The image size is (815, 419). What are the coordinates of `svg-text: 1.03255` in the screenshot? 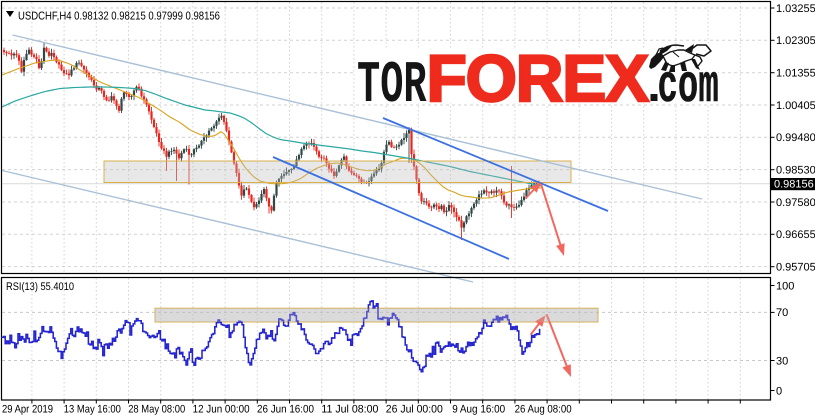 It's located at (795, 9).